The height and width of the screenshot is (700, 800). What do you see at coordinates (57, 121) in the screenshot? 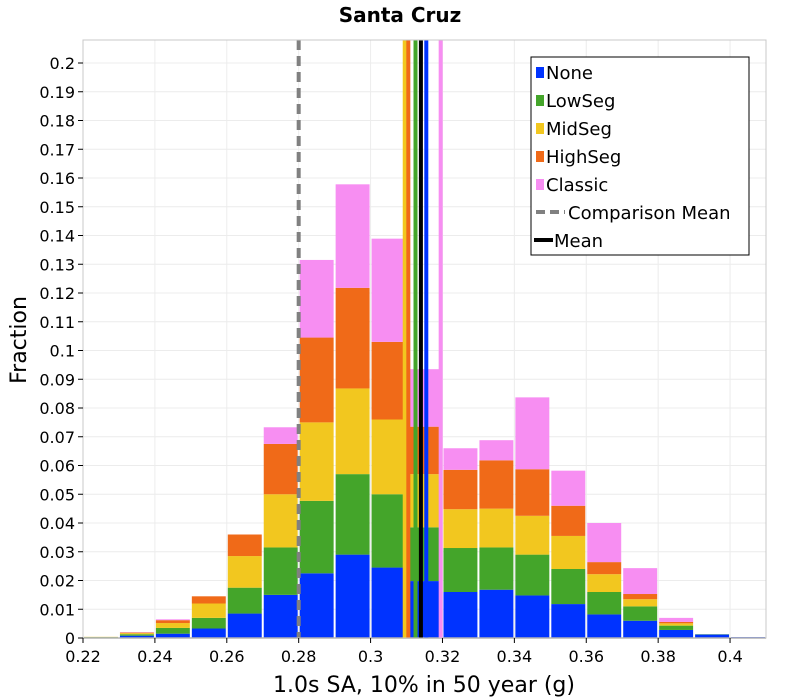
I see `y-tick-label: 0.18` at bounding box center [57, 121].